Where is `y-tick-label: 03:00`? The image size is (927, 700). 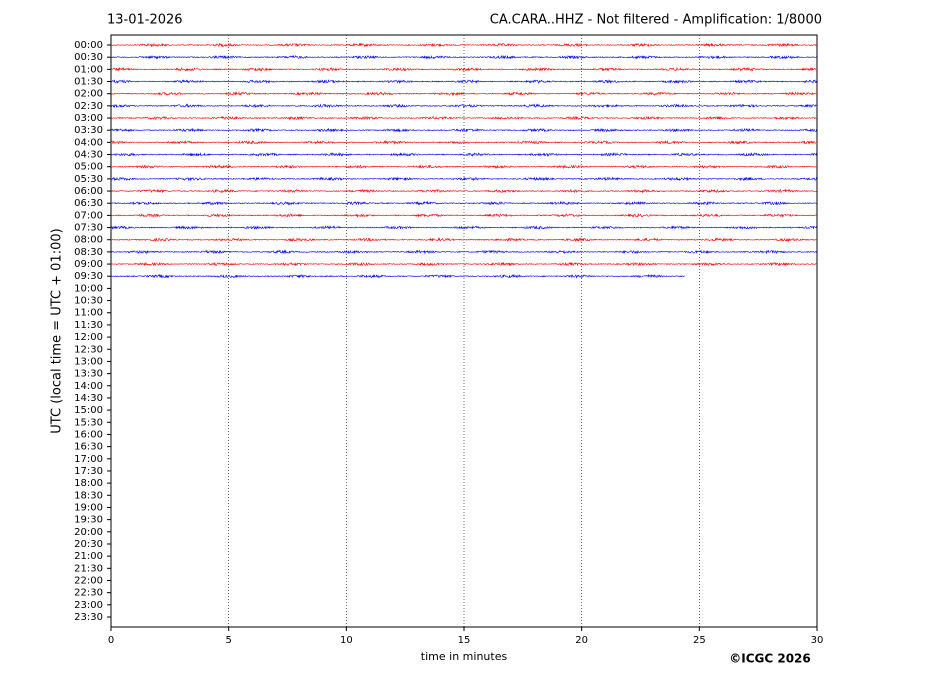 y-tick-label: 03:00 is located at coordinates (88, 118).